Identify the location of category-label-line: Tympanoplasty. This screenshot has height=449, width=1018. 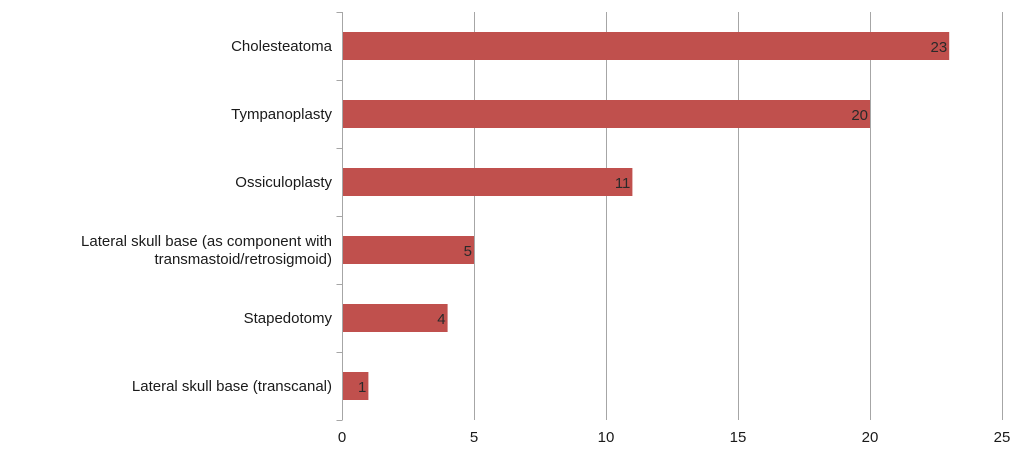
(281, 114).